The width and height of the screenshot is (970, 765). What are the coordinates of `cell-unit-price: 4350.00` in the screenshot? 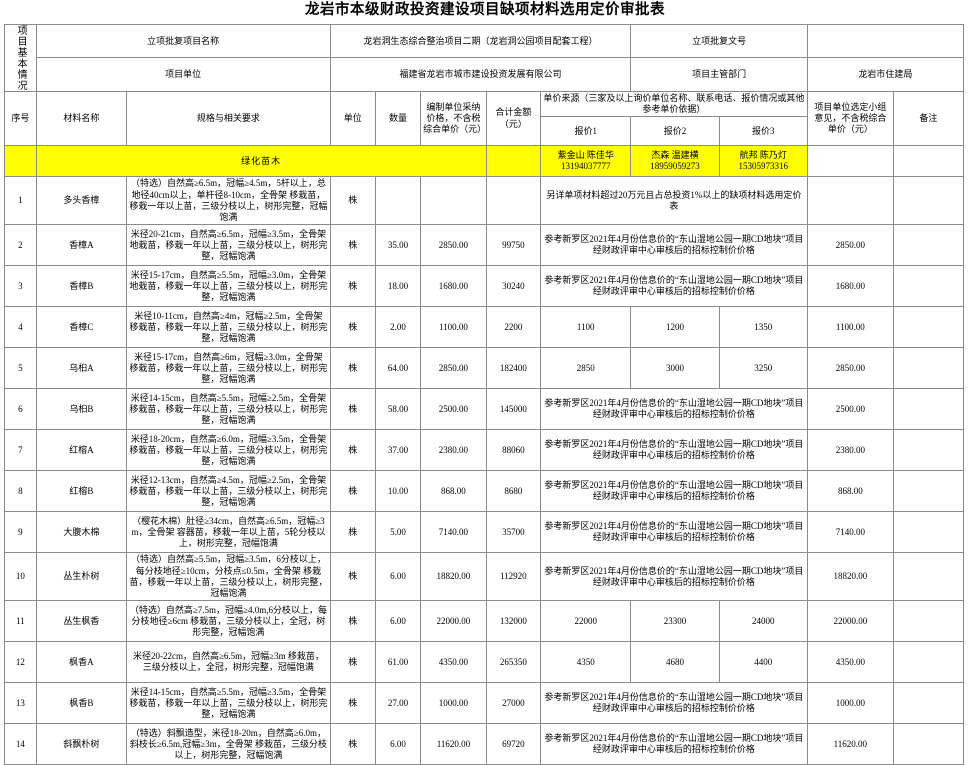 It's located at (453, 662).